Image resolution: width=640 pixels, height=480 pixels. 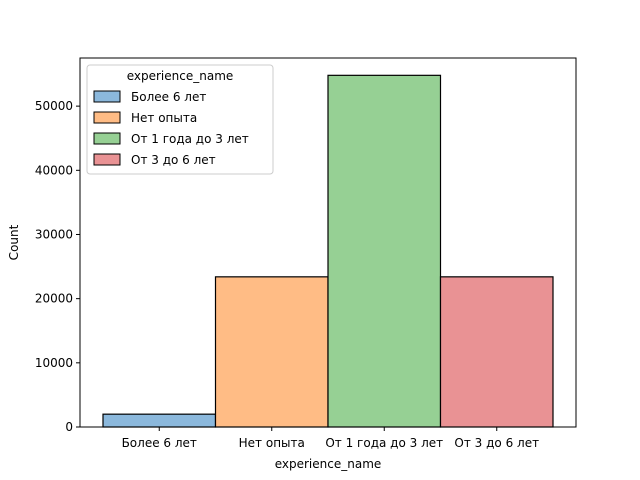 What do you see at coordinates (159, 443) in the screenshot?
I see `x-tick-label-0: Более 6 лет` at bounding box center [159, 443].